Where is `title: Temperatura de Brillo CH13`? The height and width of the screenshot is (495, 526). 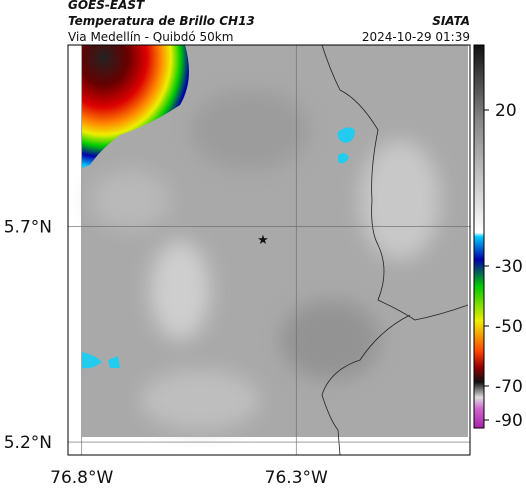 title: Temperatura de Brillo CH13 is located at coordinates (161, 21).